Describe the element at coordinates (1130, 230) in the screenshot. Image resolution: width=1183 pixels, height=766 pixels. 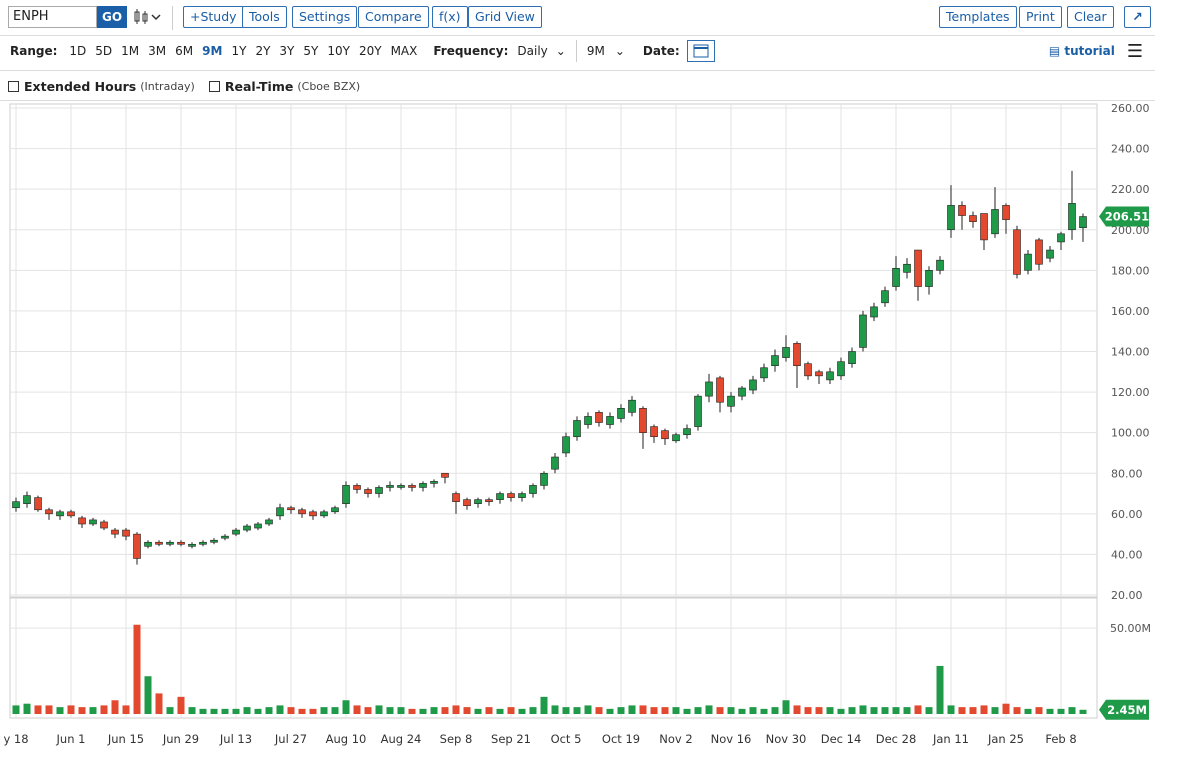
I see `y-tick-label: 200.00` at that location.